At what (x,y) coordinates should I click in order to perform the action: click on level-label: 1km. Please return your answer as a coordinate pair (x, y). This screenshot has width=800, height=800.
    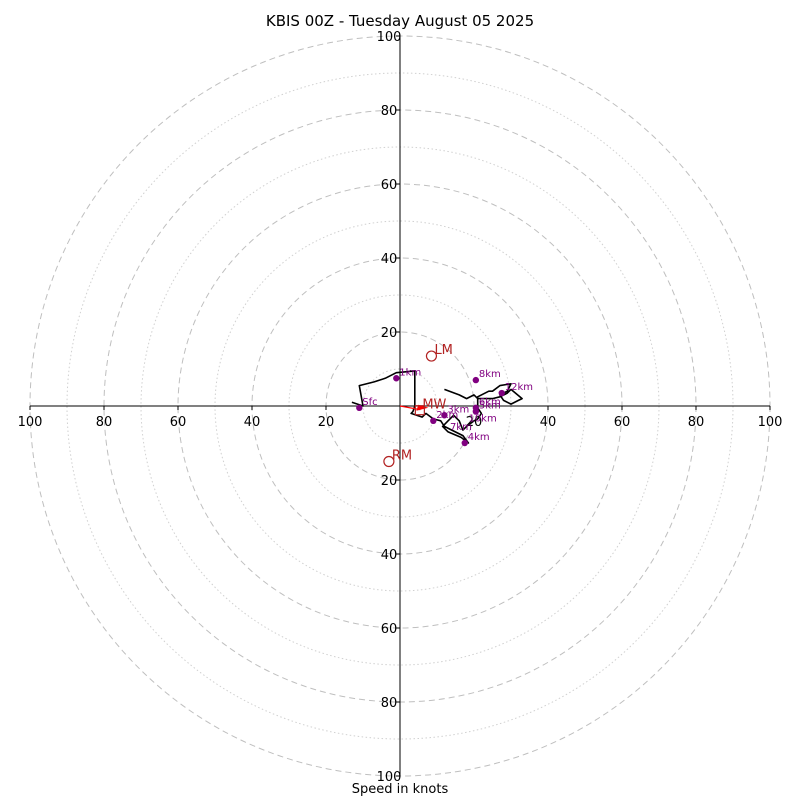
    Looking at the image, I should click on (410, 372).